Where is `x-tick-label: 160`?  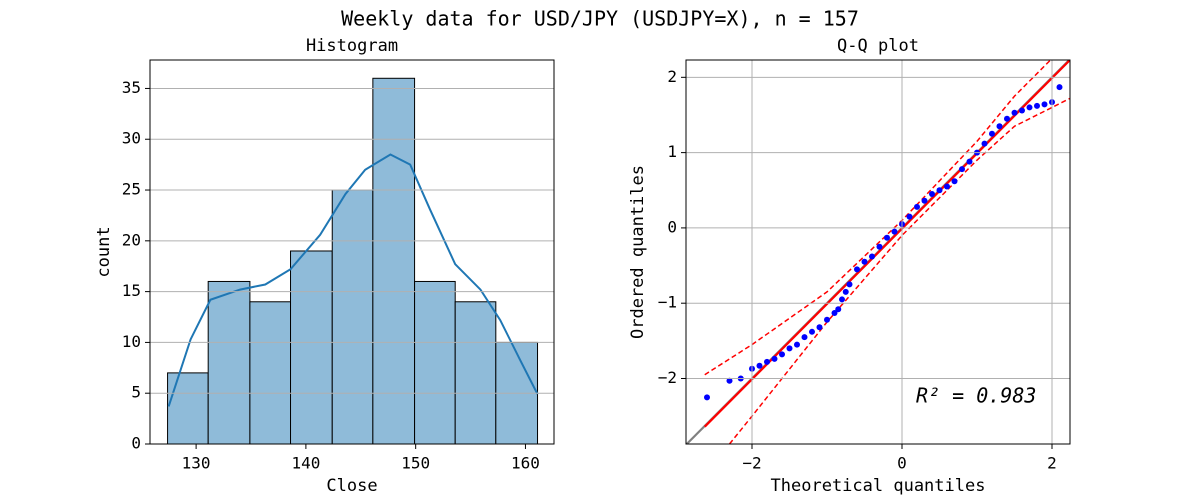
x-tick-label: 160 is located at coordinates (525, 463).